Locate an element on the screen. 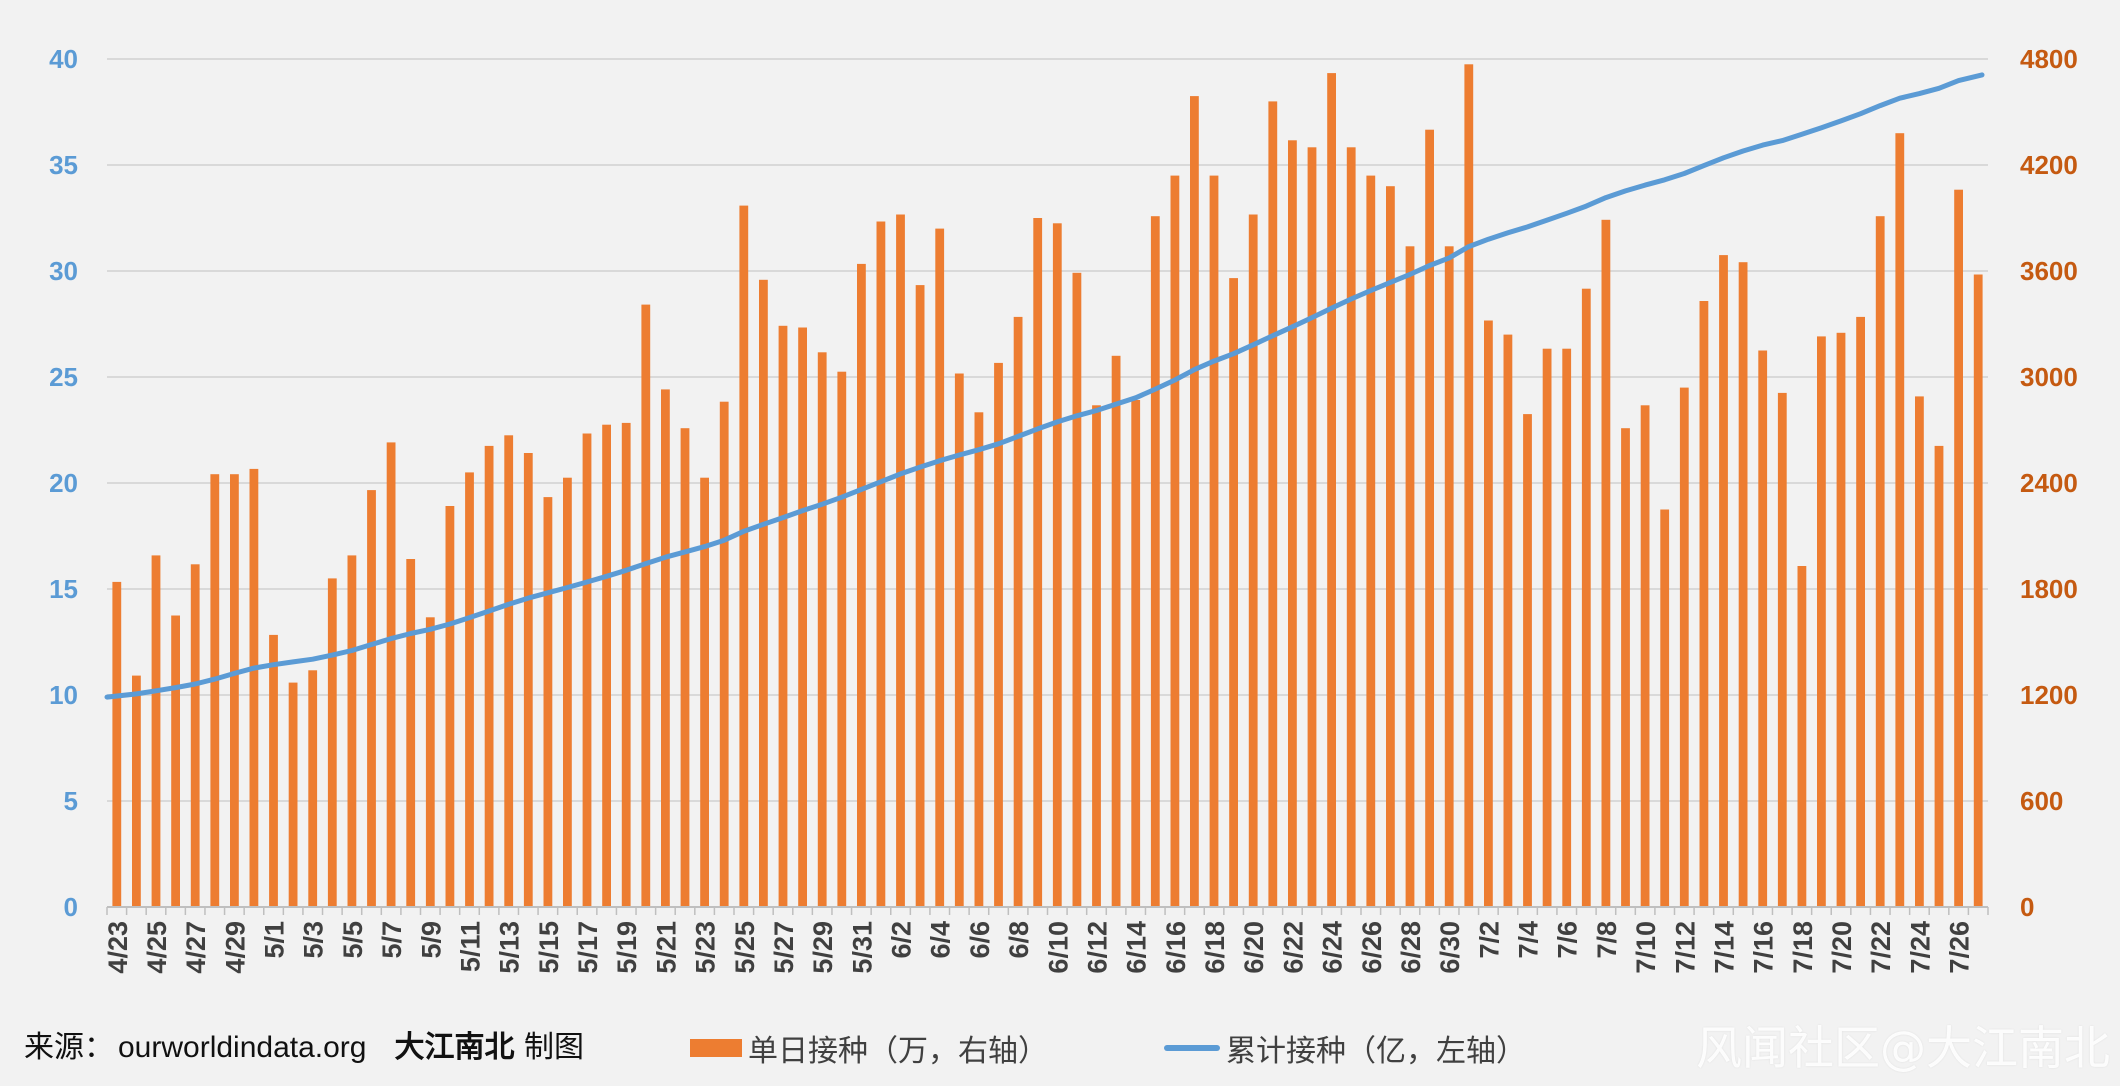 This screenshot has height=1086, width=2120. source-note: 来源： ourworldindata.org 大江南北 制图 is located at coordinates (304, 1048).